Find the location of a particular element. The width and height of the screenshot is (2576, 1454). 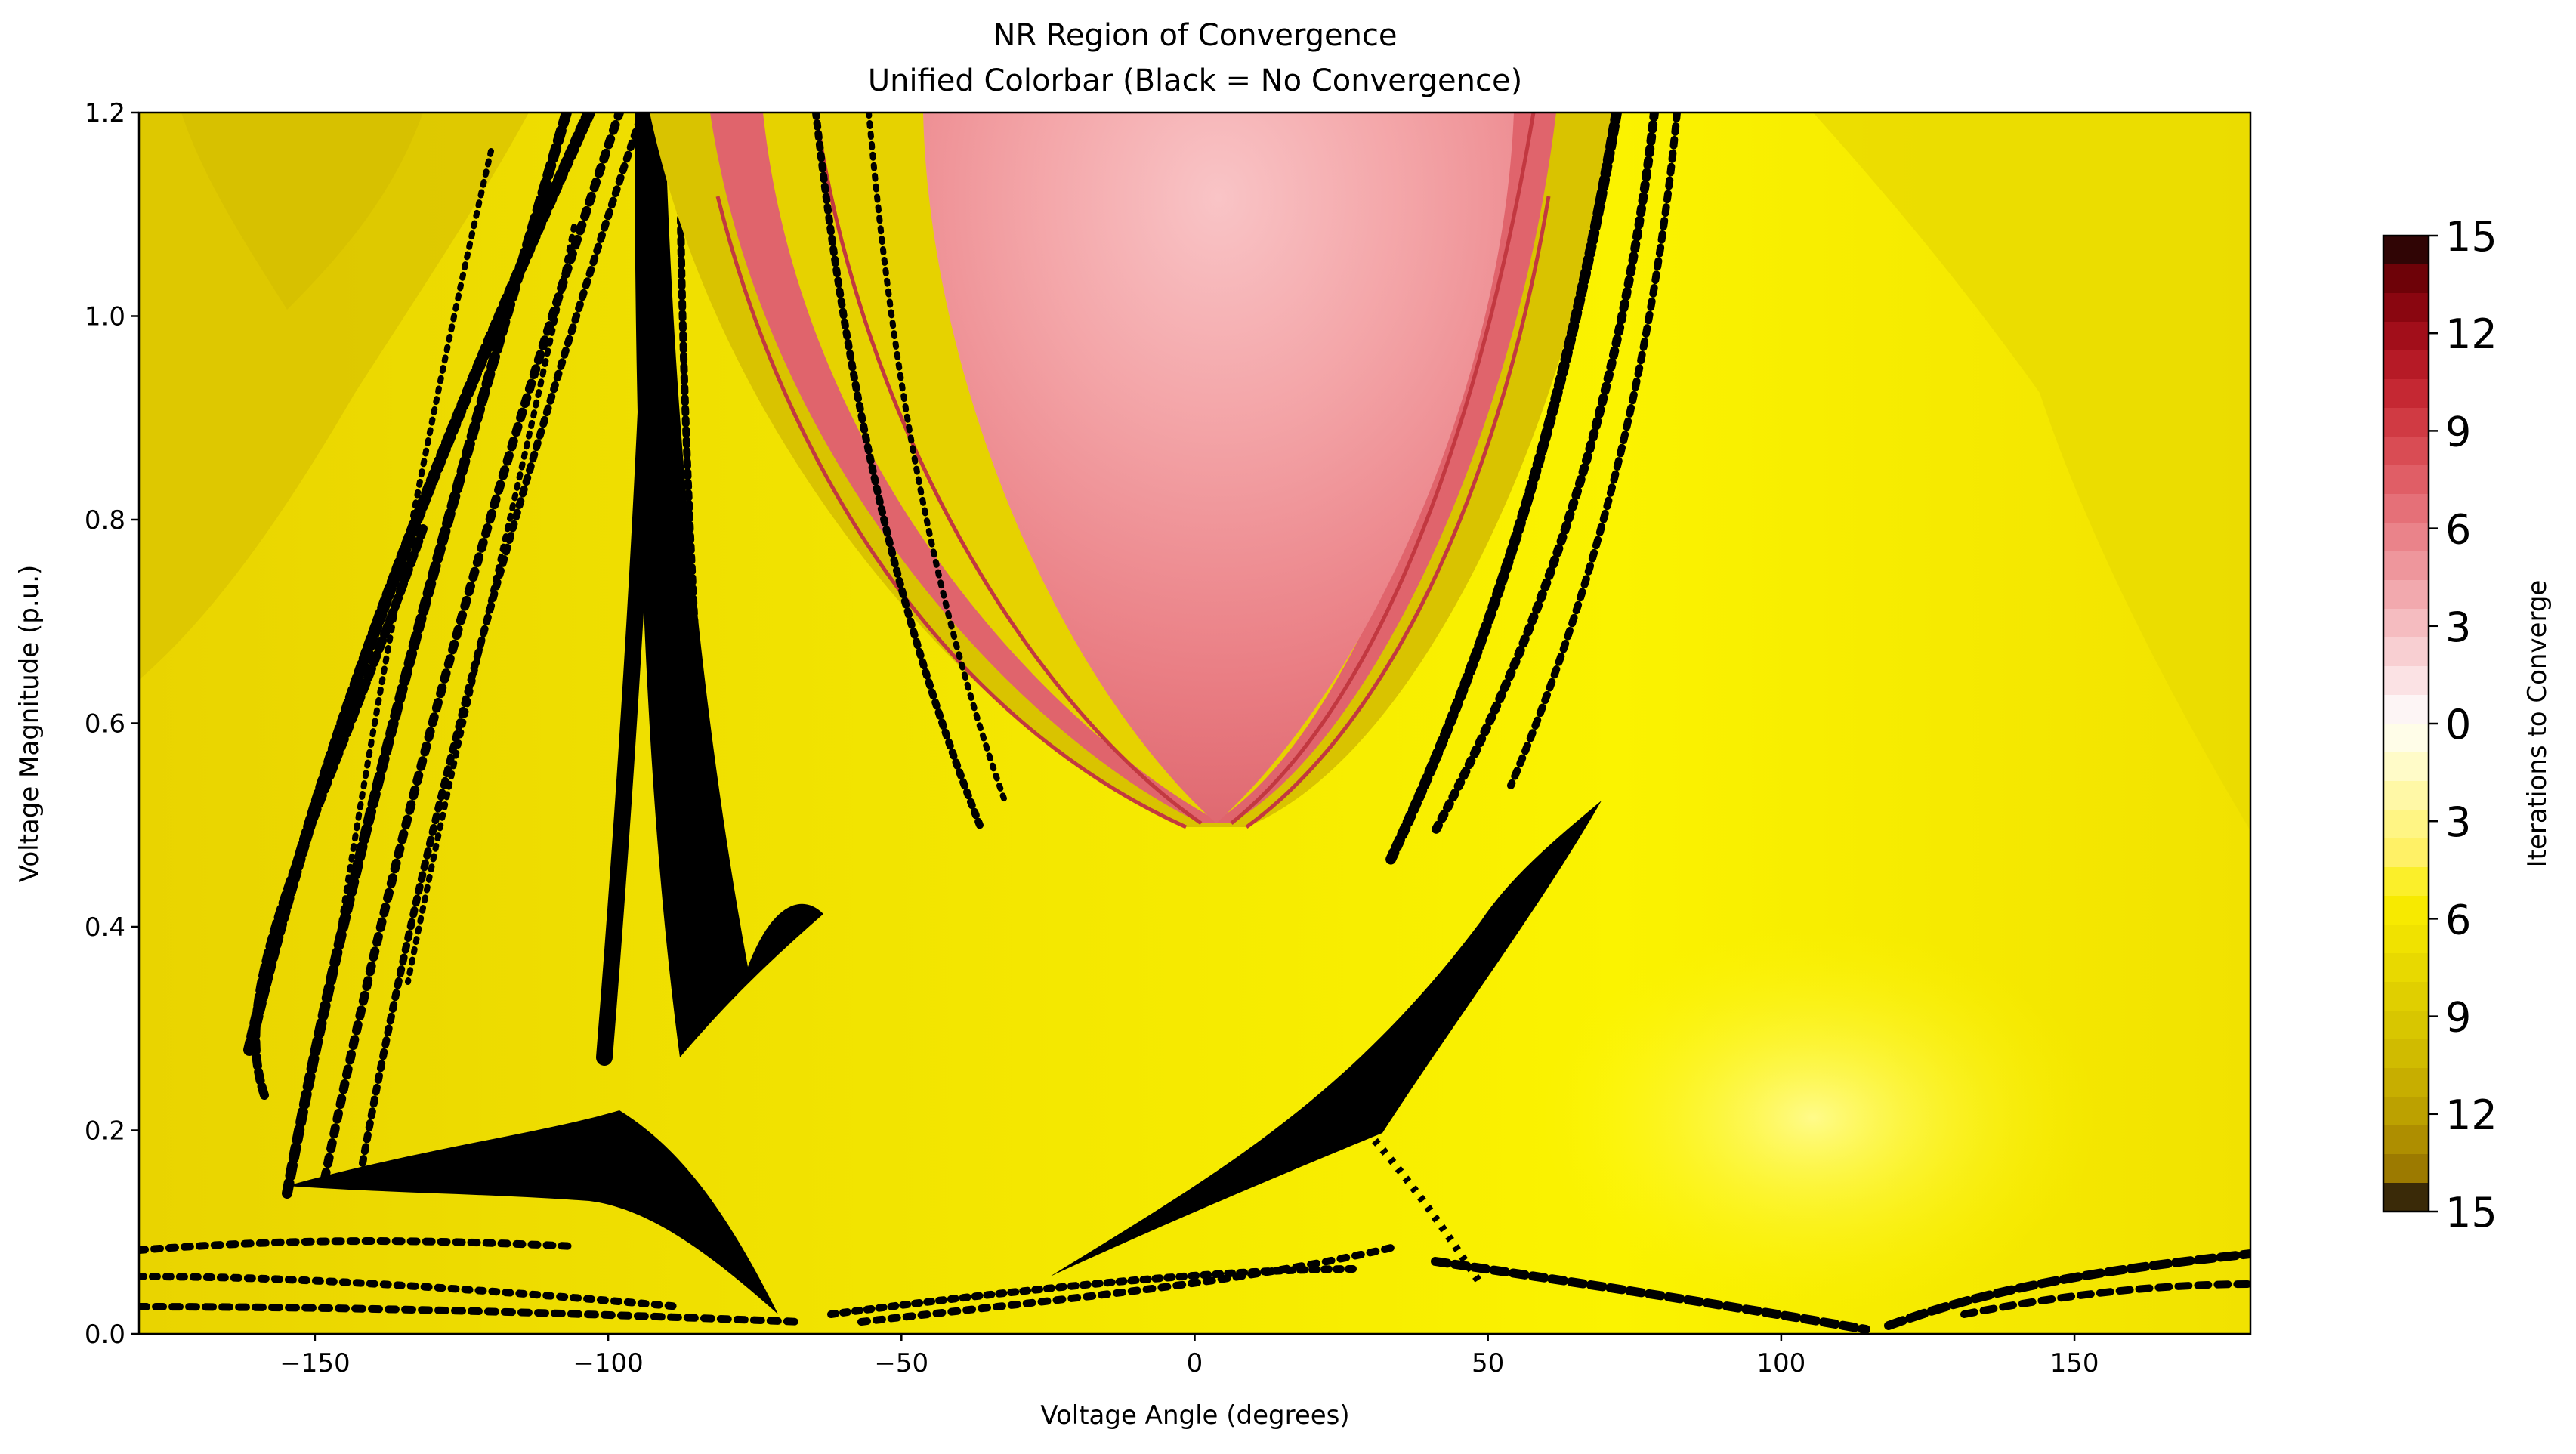

nonconvergence-wedge-left is located at coordinates (532, 1212).